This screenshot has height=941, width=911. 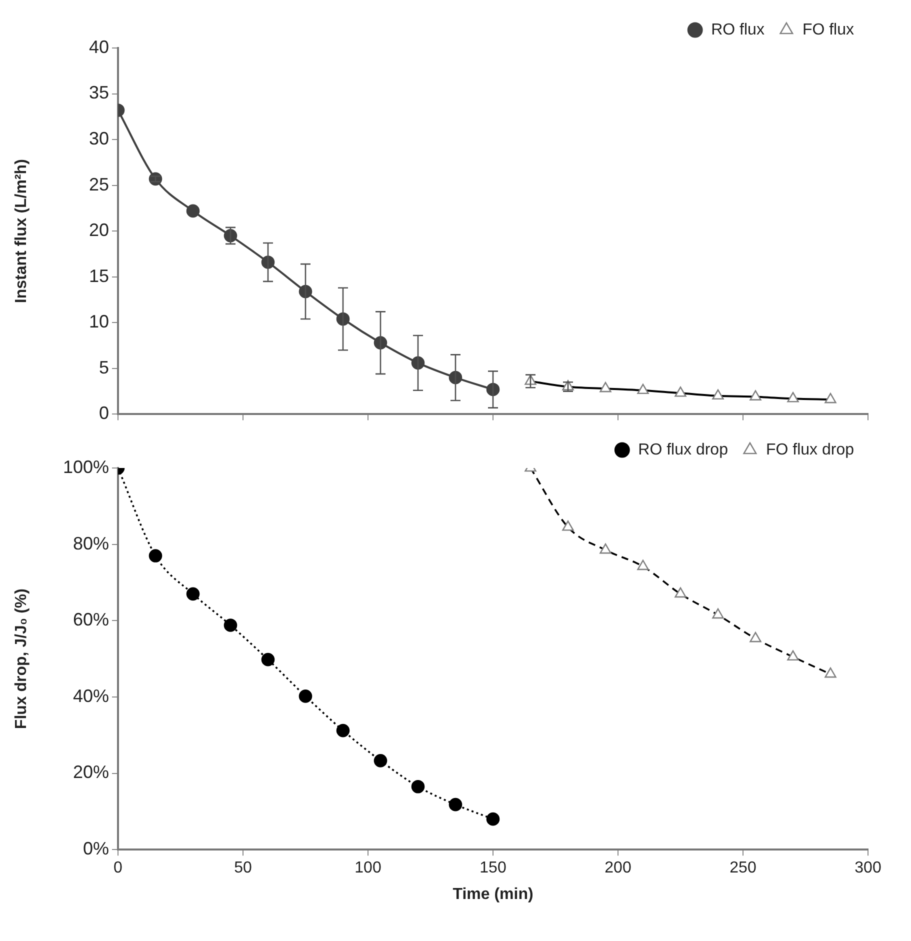 What do you see at coordinates (493, 894) in the screenshot?
I see `x-axis-title: Time (min)` at bounding box center [493, 894].